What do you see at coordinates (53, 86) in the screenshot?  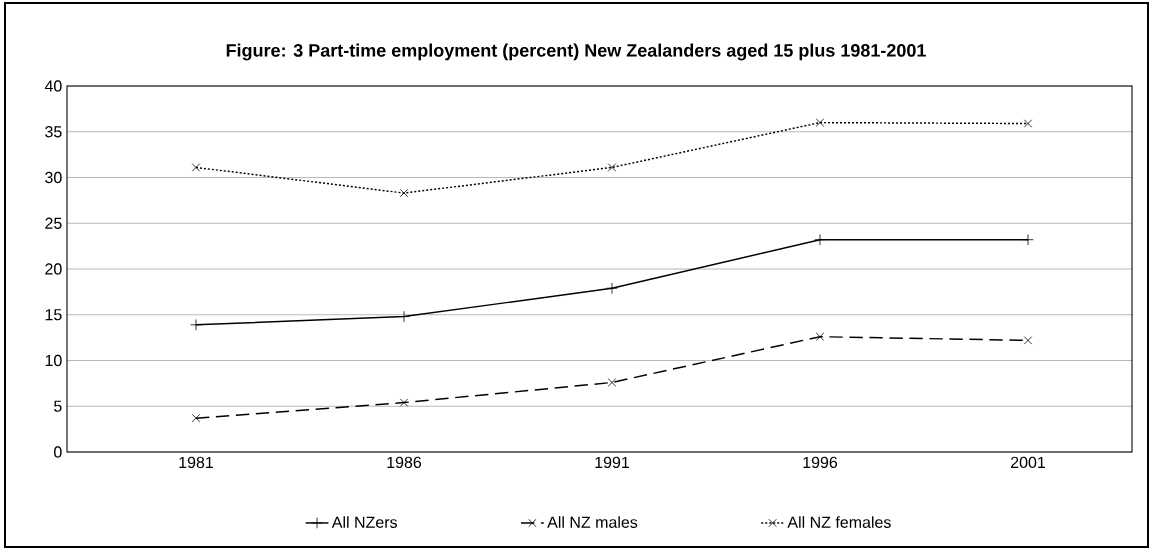 I see `y-tick-label: 40` at bounding box center [53, 86].